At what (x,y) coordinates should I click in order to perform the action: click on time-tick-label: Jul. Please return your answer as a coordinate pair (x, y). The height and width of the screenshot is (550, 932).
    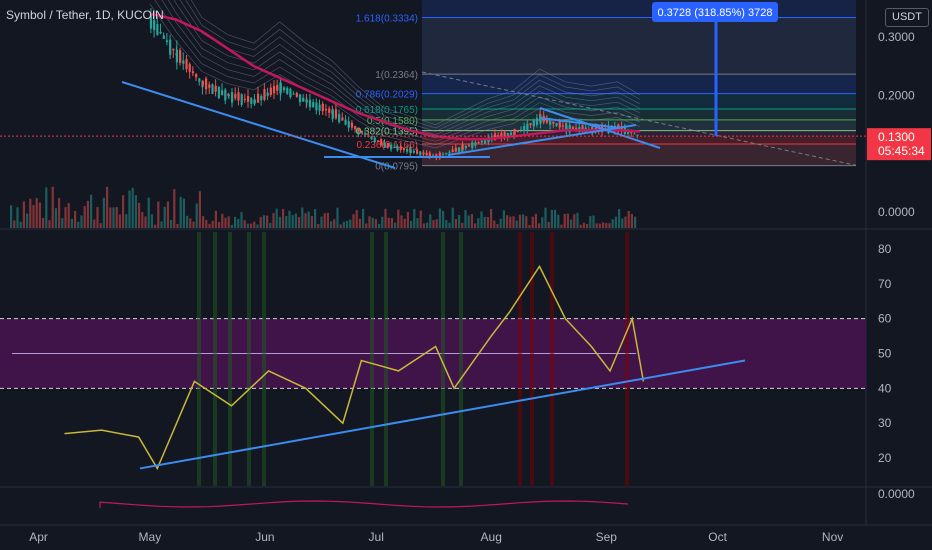
    Looking at the image, I should click on (376, 537).